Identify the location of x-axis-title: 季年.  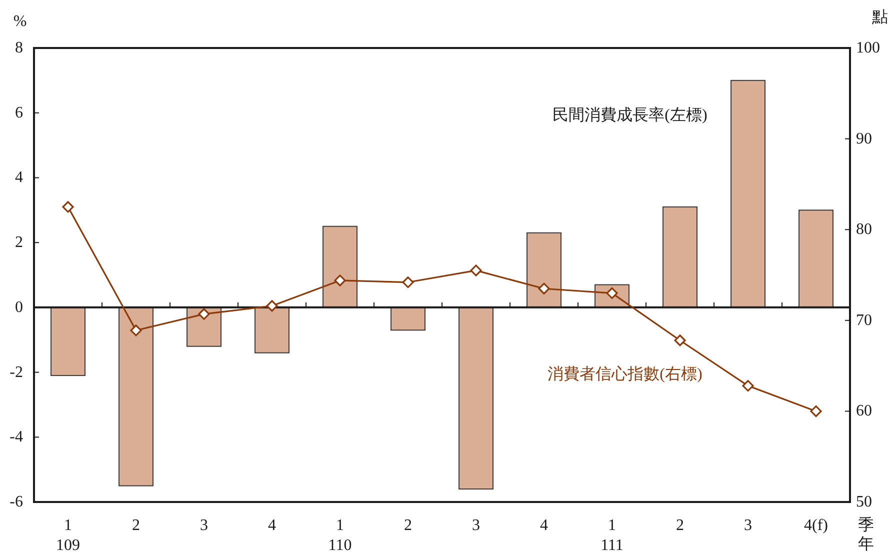
(866, 534).